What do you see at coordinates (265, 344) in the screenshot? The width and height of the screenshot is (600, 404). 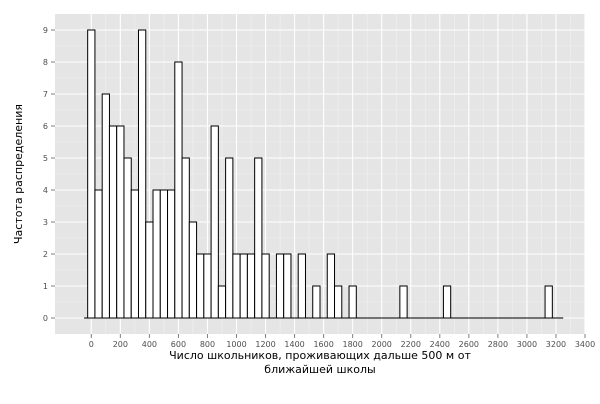 I see `x-tick-label: 1200` at bounding box center [265, 344].